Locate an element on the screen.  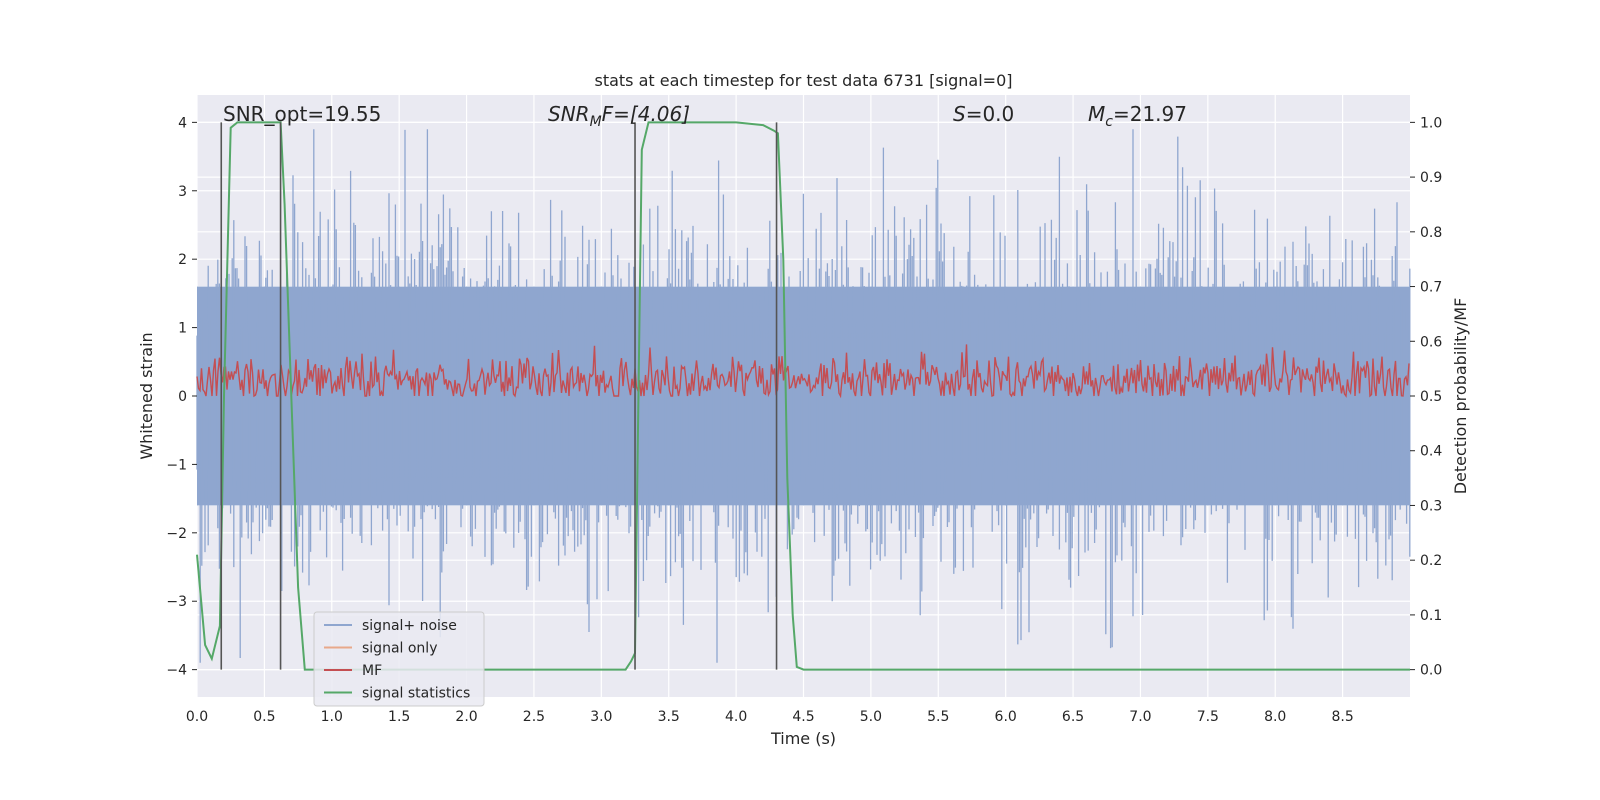
annotation-s: S=0.0 is located at coordinates (983, 114).